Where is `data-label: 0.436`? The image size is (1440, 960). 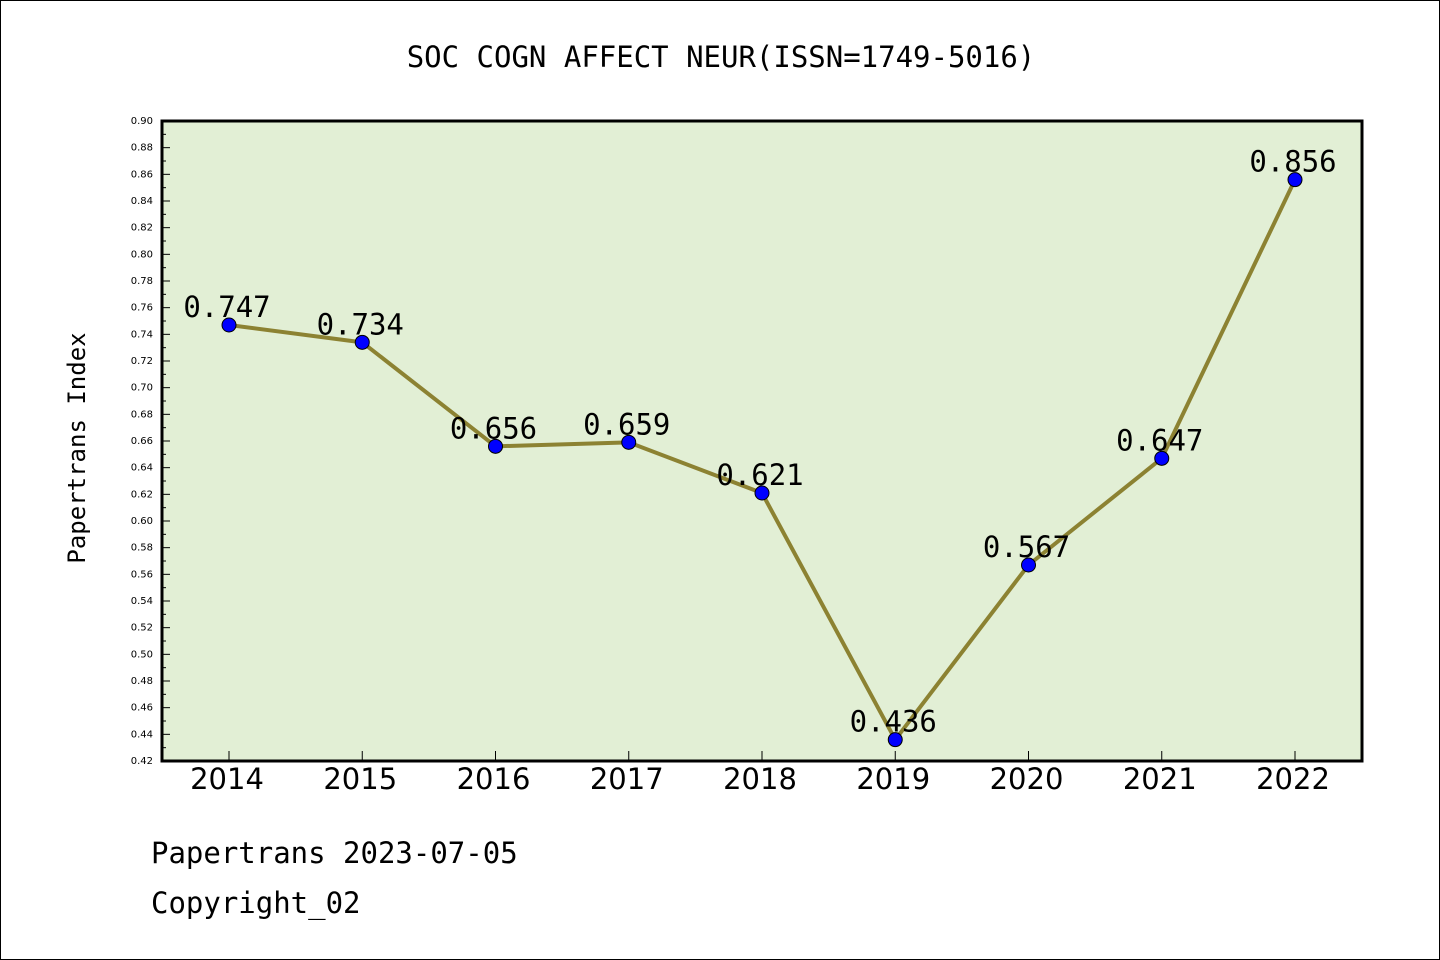
data-label: 0.436 is located at coordinates (893, 722).